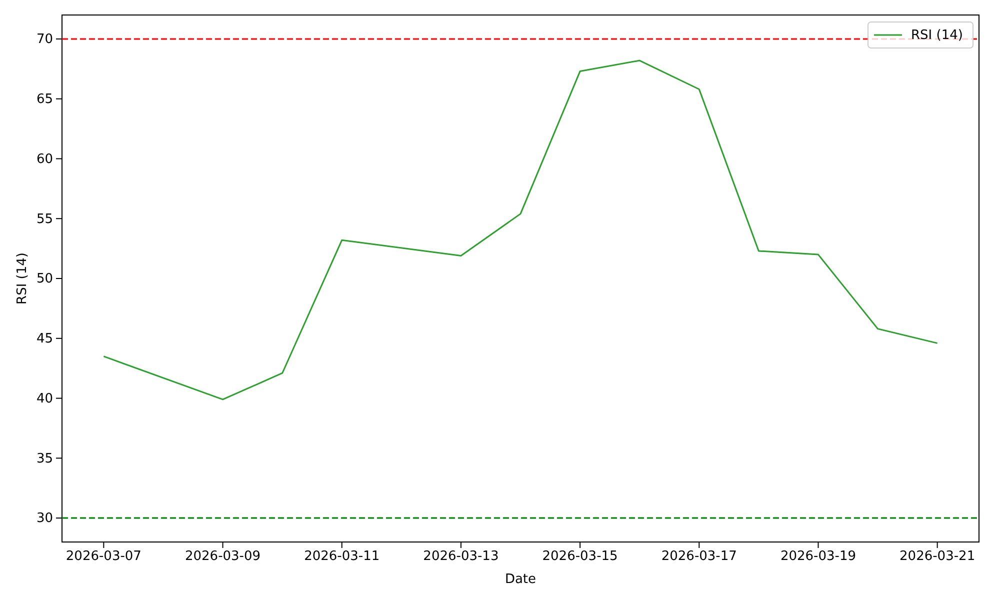 This screenshot has width=1000, height=600. I want to click on y-tick-label: 45, so click(44, 339).